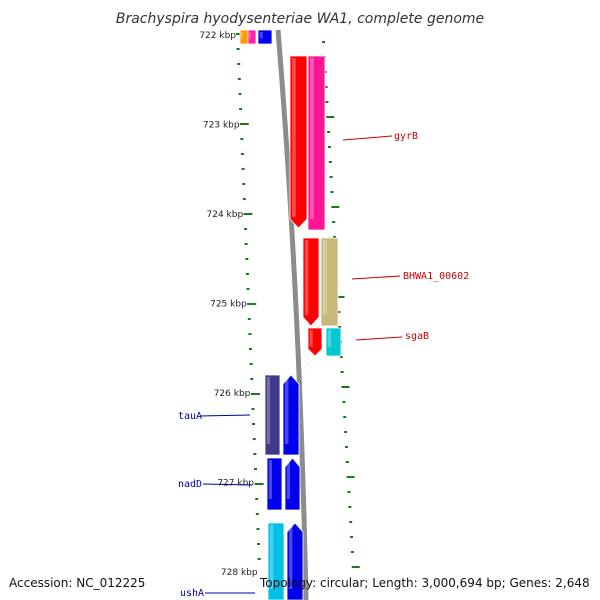  What do you see at coordinates (190, 484) in the screenshot?
I see `gene-label-nadd: nadD` at bounding box center [190, 484].